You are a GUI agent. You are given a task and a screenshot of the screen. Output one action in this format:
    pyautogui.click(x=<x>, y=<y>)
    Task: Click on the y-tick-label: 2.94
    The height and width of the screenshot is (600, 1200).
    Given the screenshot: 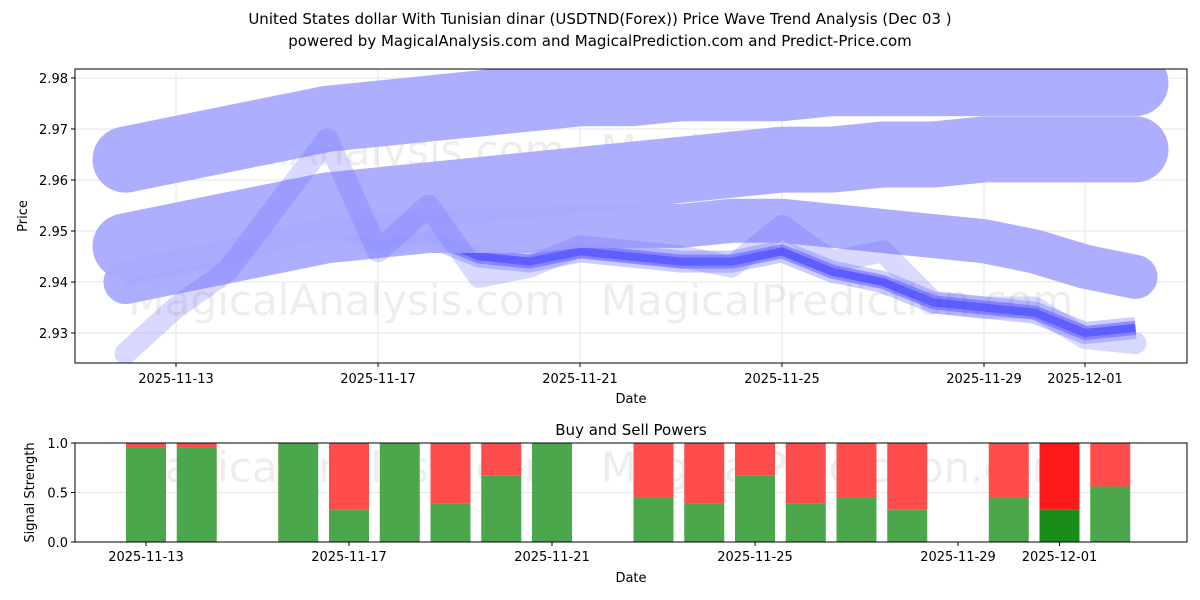 What is the action you would take?
    pyautogui.click(x=53, y=283)
    